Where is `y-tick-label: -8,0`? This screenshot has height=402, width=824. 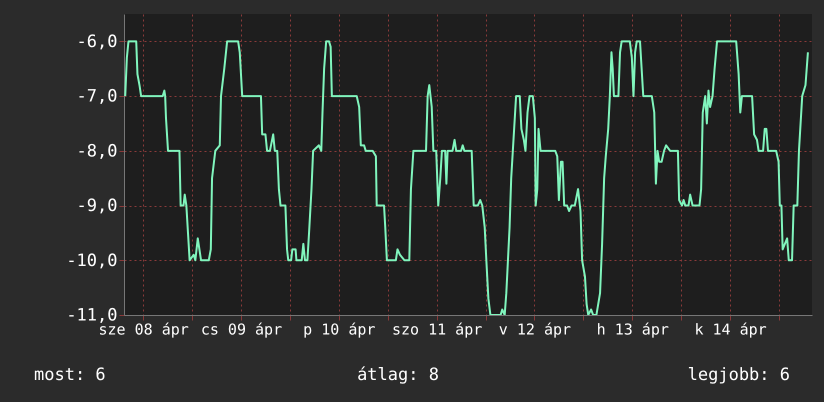
y-tick-label: -8,0 is located at coordinates (97, 151).